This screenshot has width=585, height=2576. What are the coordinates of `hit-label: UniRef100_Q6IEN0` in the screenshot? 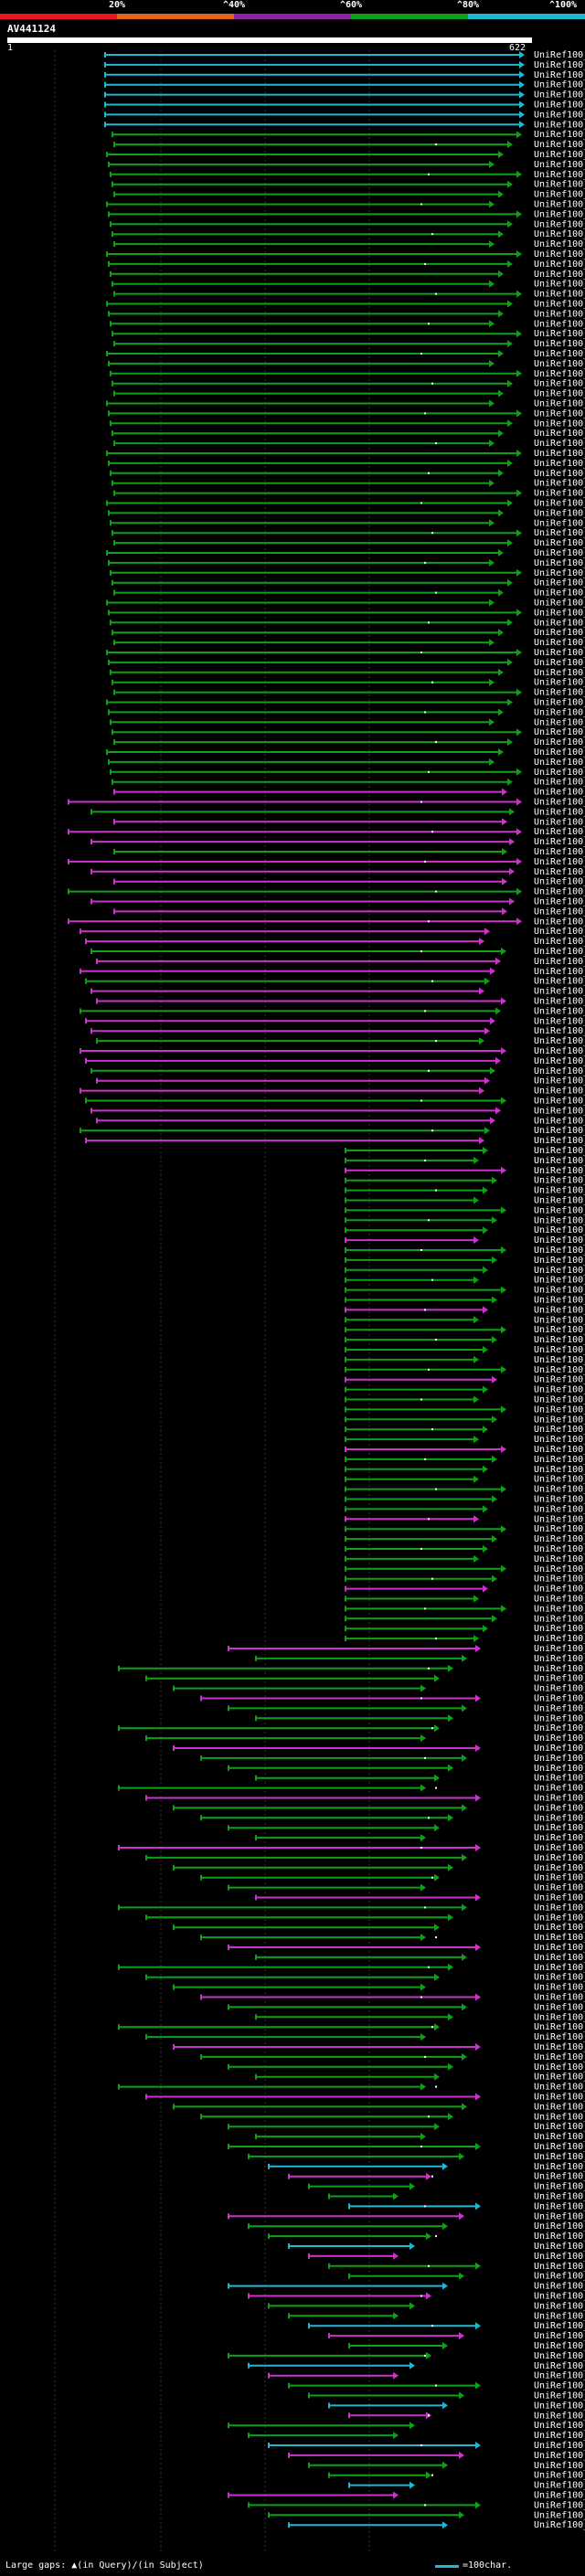 It's located at (560, 1529).